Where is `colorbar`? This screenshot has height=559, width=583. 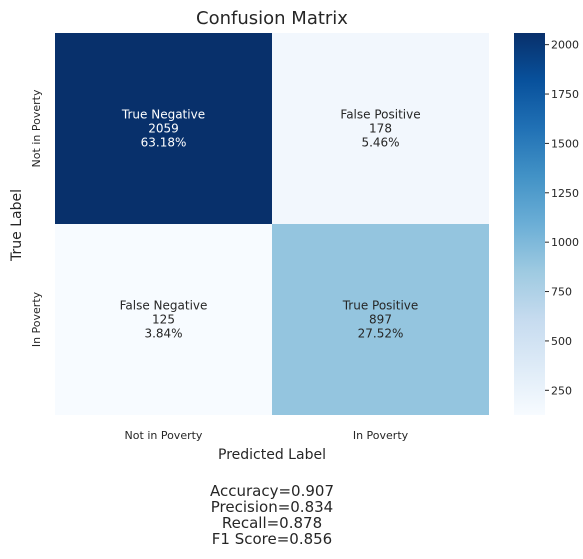 colorbar is located at coordinates (529, 224).